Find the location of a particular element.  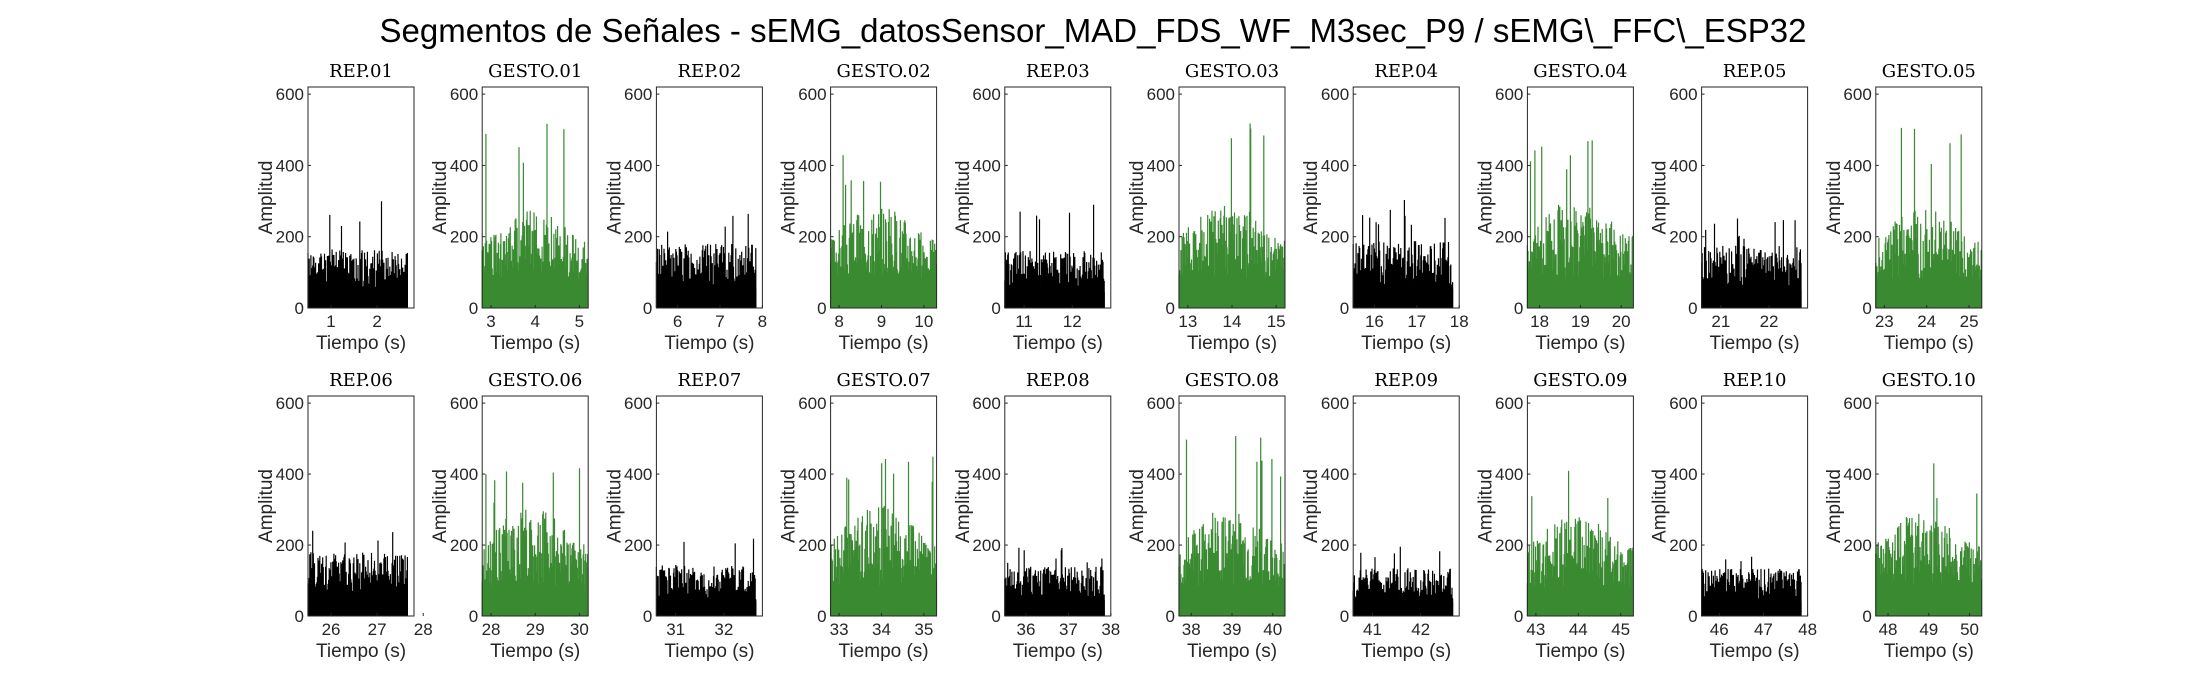

x-tick-label: 10 is located at coordinates (923, 321).